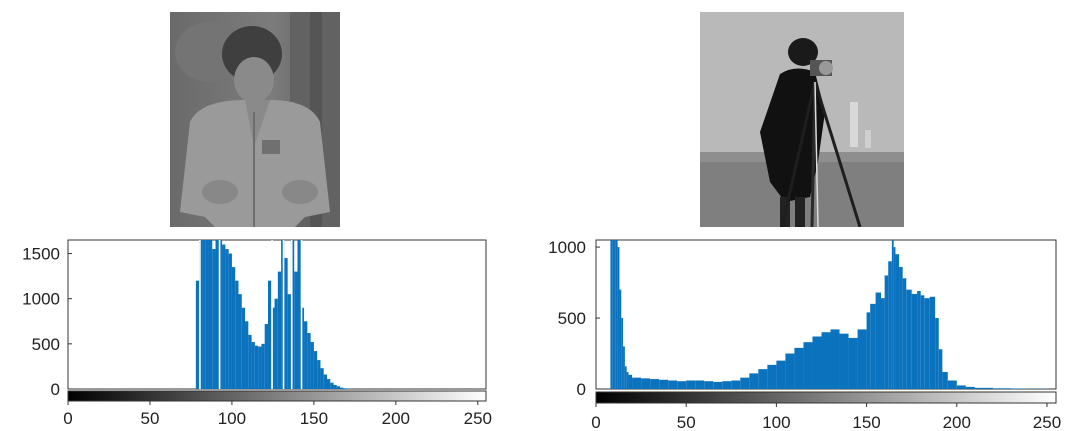 Image resolution: width=1071 pixels, height=431 pixels. I want to click on y-tick-label: 1000, so click(567, 247).